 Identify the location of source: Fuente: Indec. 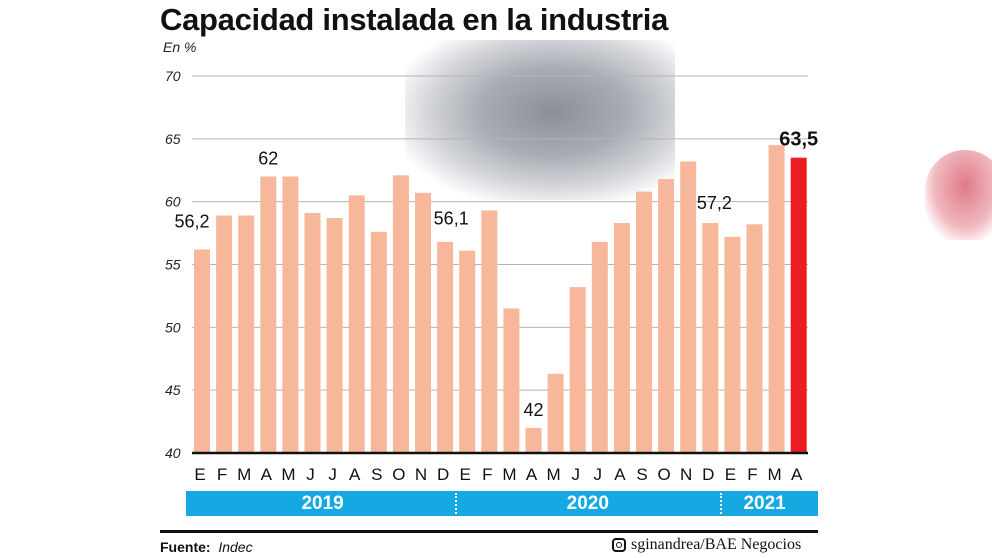
(206, 547).